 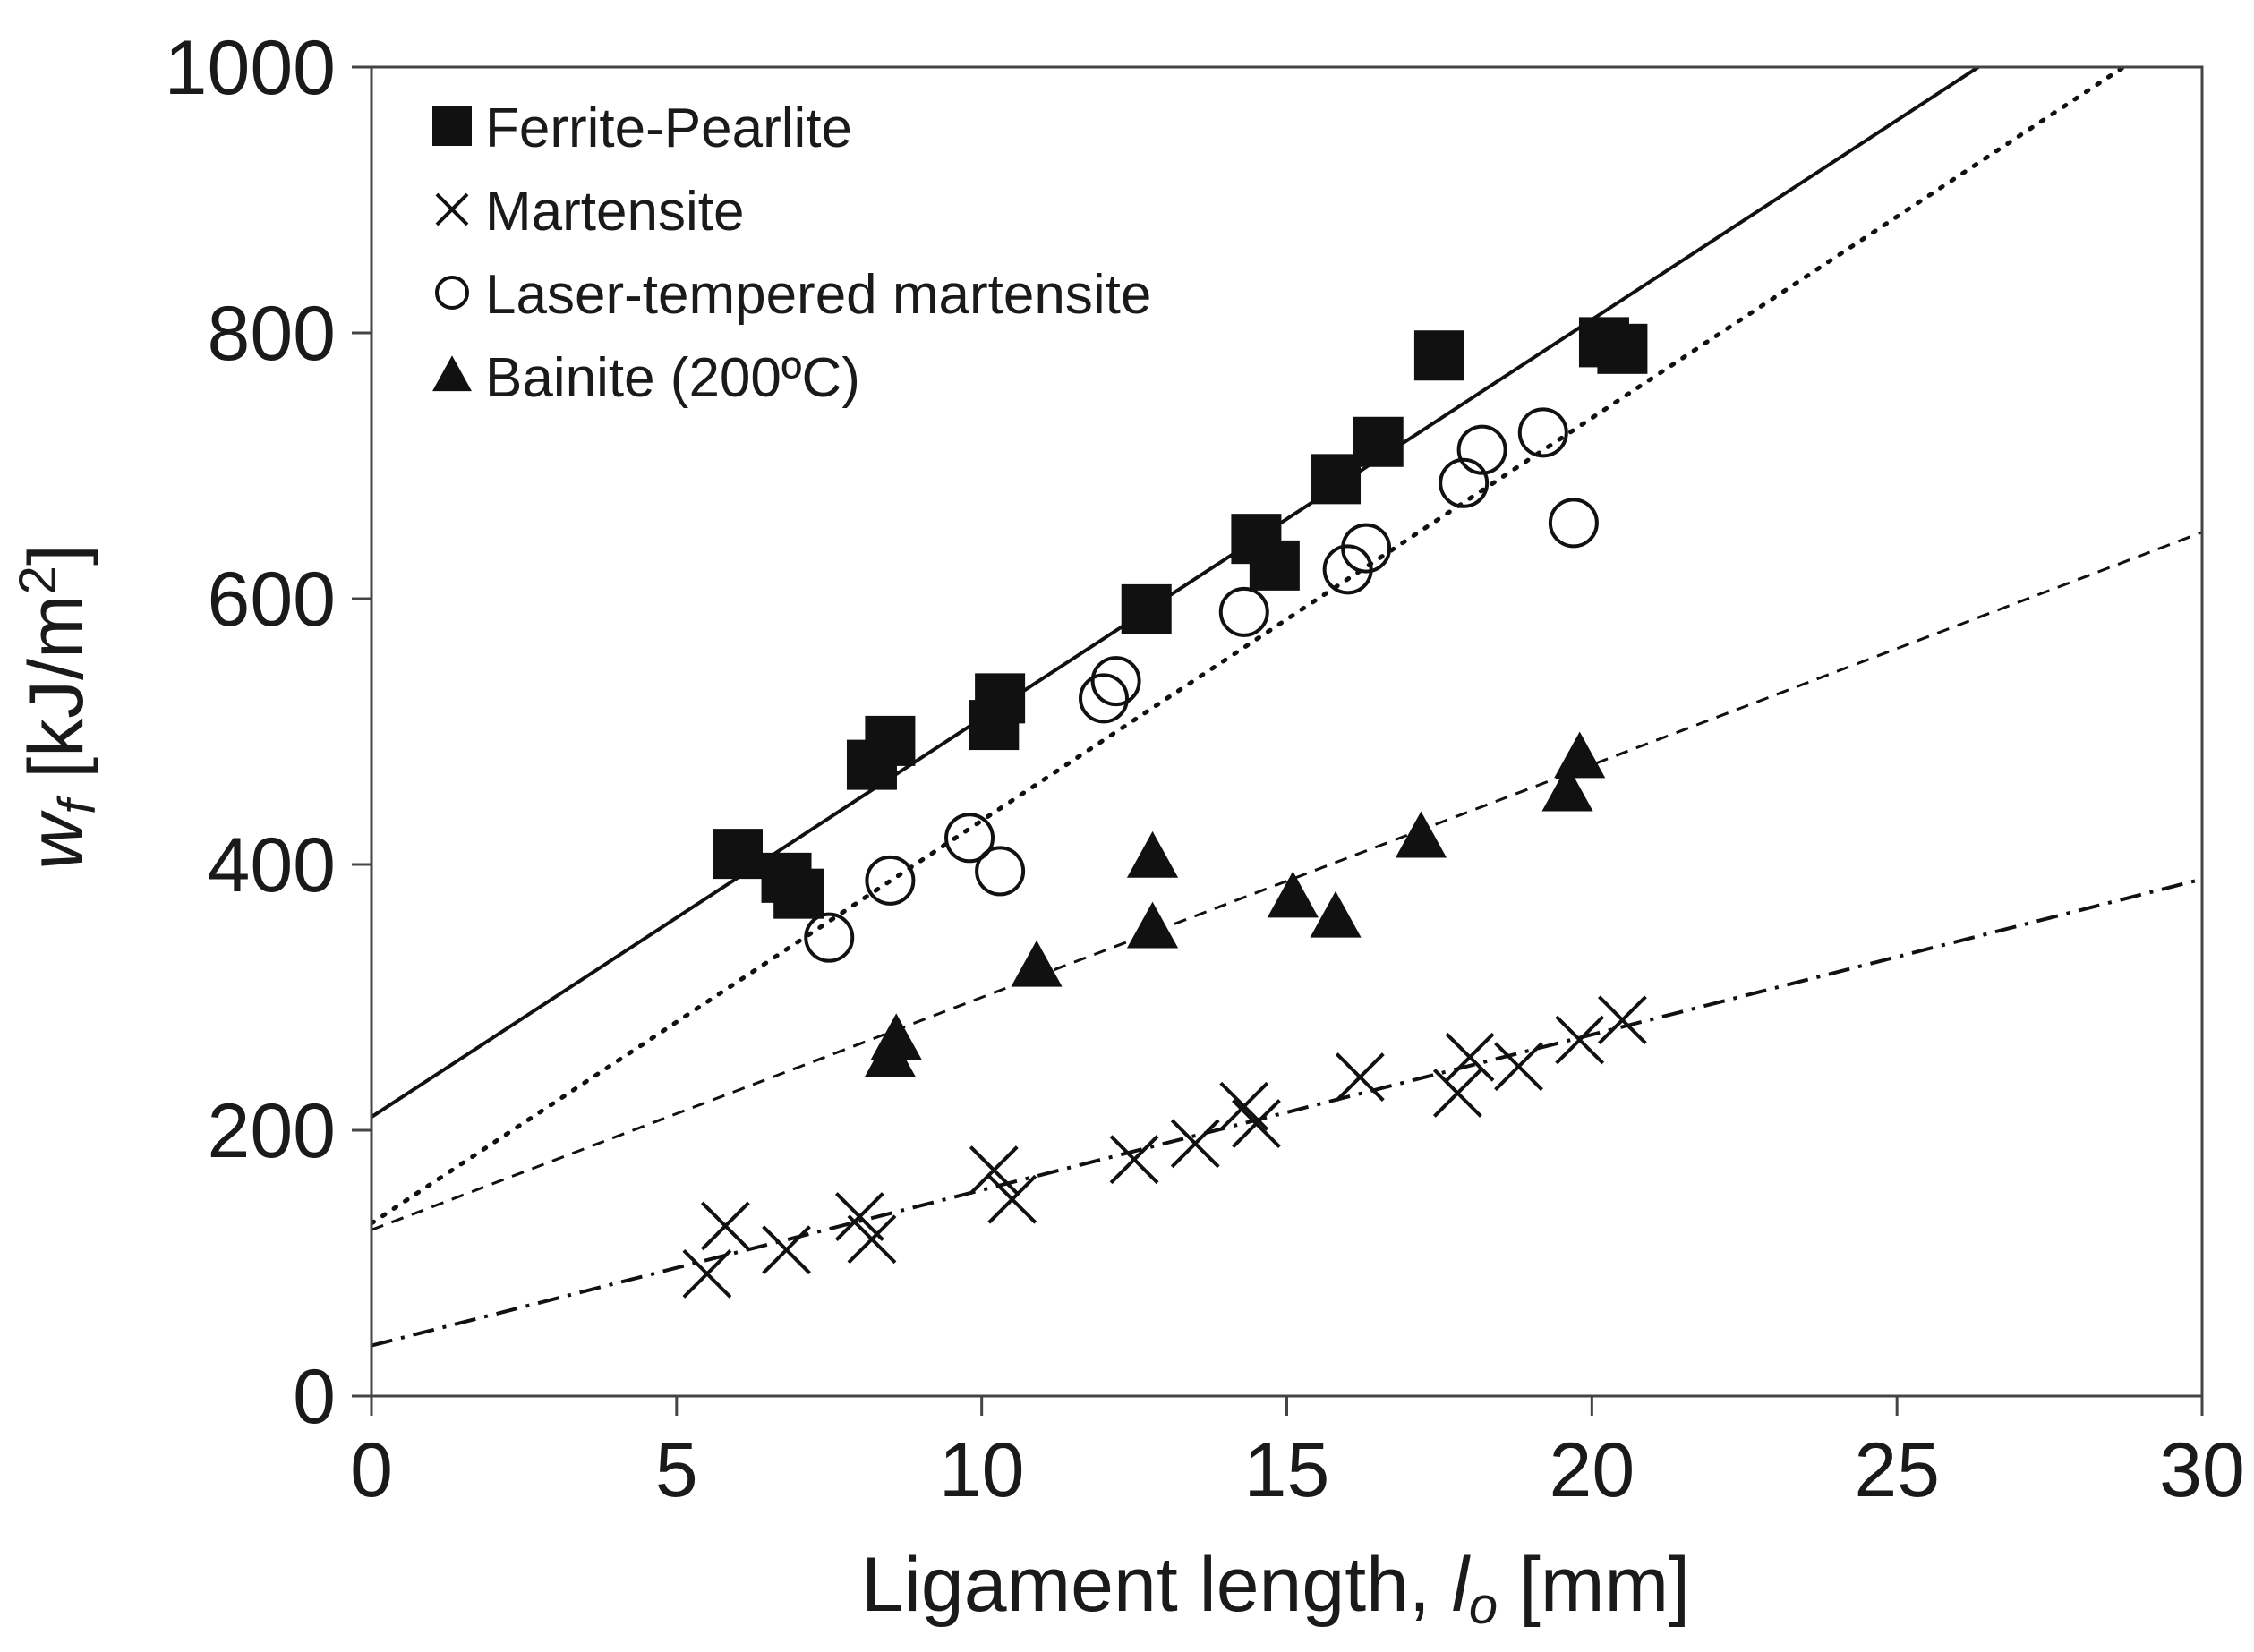 What do you see at coordinates (272, 1131) in the screenshot?
I see `y-tick-label: 200` at bounding box center [272, 1131].